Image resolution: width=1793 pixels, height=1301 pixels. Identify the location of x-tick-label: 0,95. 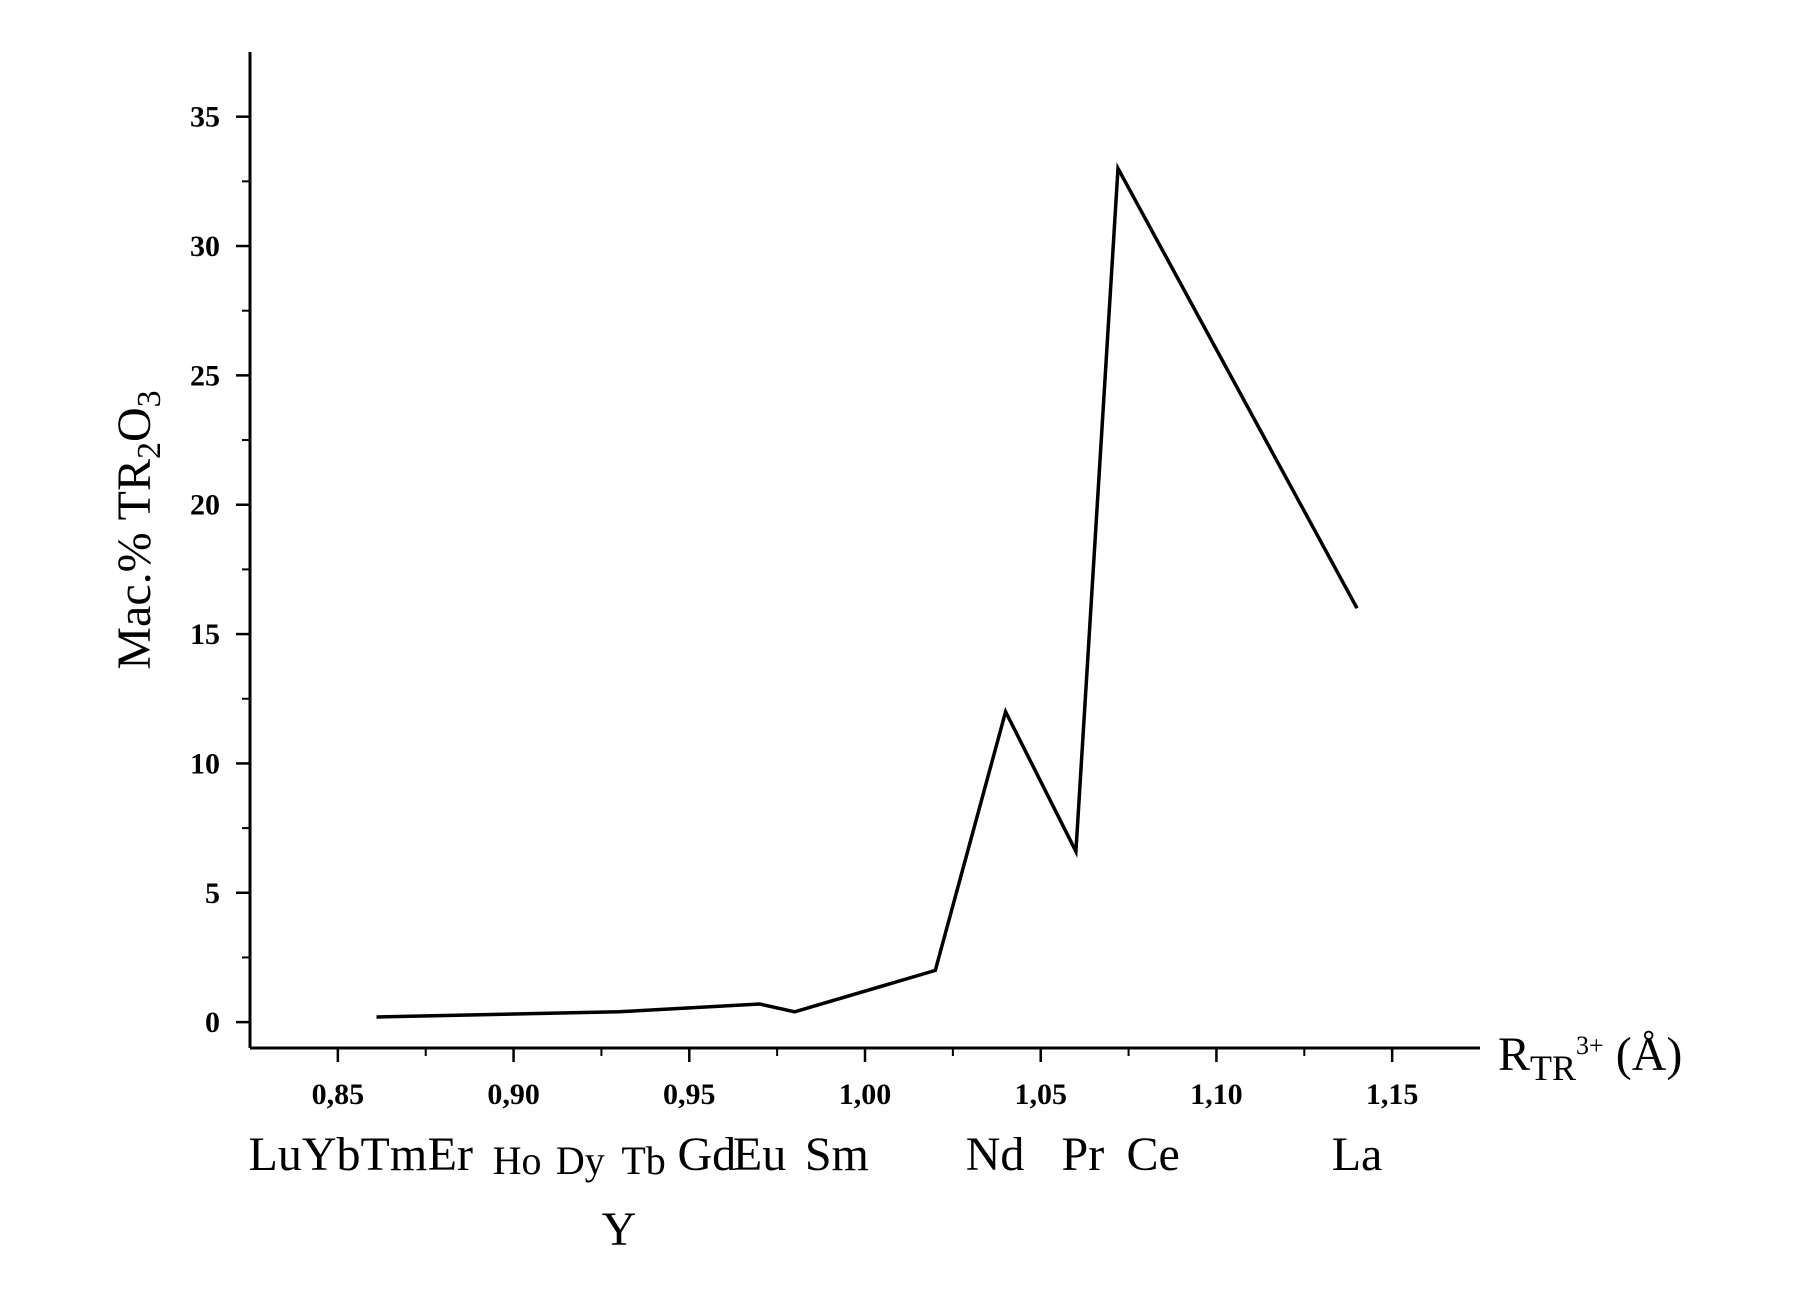
(689, 1094).